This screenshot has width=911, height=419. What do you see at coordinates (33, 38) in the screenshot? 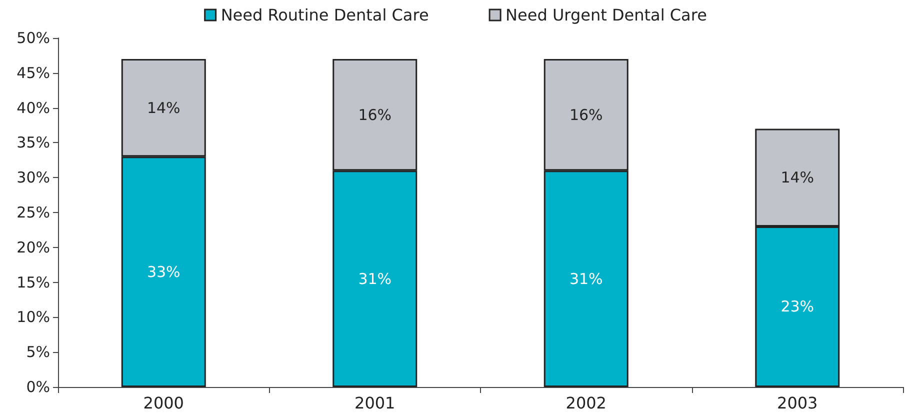
I see `y-tick-label: 50%` at bounding box center [33, 38].